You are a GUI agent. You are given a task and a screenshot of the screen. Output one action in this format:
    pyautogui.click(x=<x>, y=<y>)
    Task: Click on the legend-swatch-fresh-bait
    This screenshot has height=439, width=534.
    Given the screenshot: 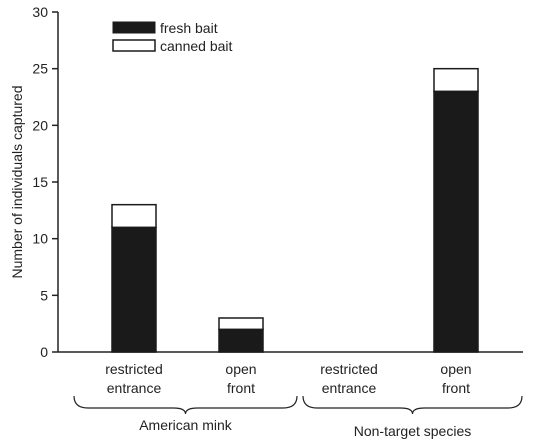 What is the action you would take?
    pyautogui.click(x=134, y=27)
    